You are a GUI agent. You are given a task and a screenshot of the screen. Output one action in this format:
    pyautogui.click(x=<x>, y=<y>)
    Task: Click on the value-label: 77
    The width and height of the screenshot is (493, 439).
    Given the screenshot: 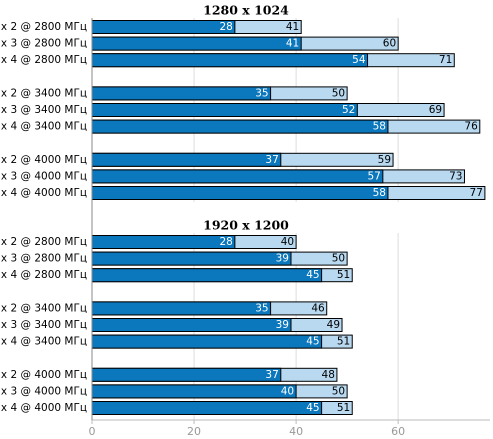 What is the action you would take?
    pyautogui.click(x=476, y=193)
    